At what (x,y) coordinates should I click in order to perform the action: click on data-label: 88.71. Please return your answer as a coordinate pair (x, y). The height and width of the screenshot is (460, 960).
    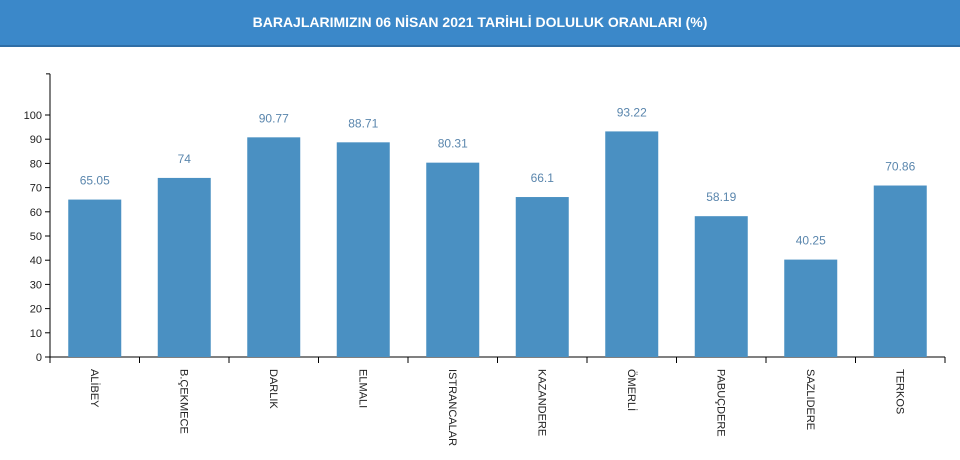
    Looking at the image, I should click on (363, 123).